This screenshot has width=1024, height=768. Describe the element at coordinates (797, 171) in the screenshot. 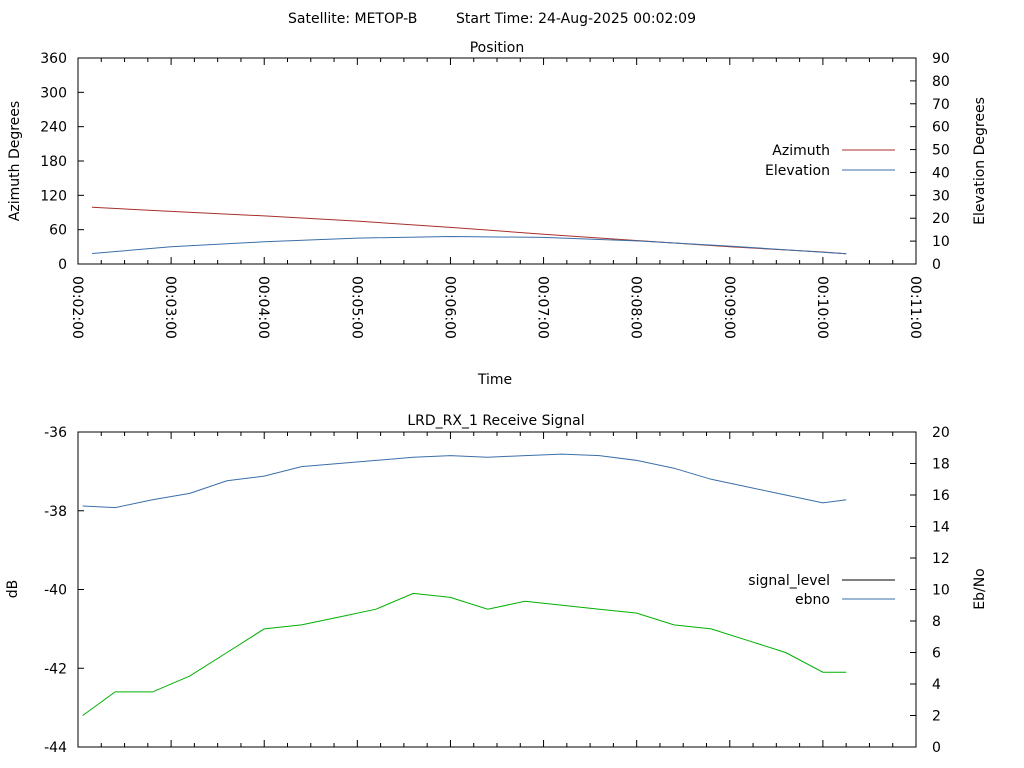

I see `legend-elevation-label: Elevation` at that location.